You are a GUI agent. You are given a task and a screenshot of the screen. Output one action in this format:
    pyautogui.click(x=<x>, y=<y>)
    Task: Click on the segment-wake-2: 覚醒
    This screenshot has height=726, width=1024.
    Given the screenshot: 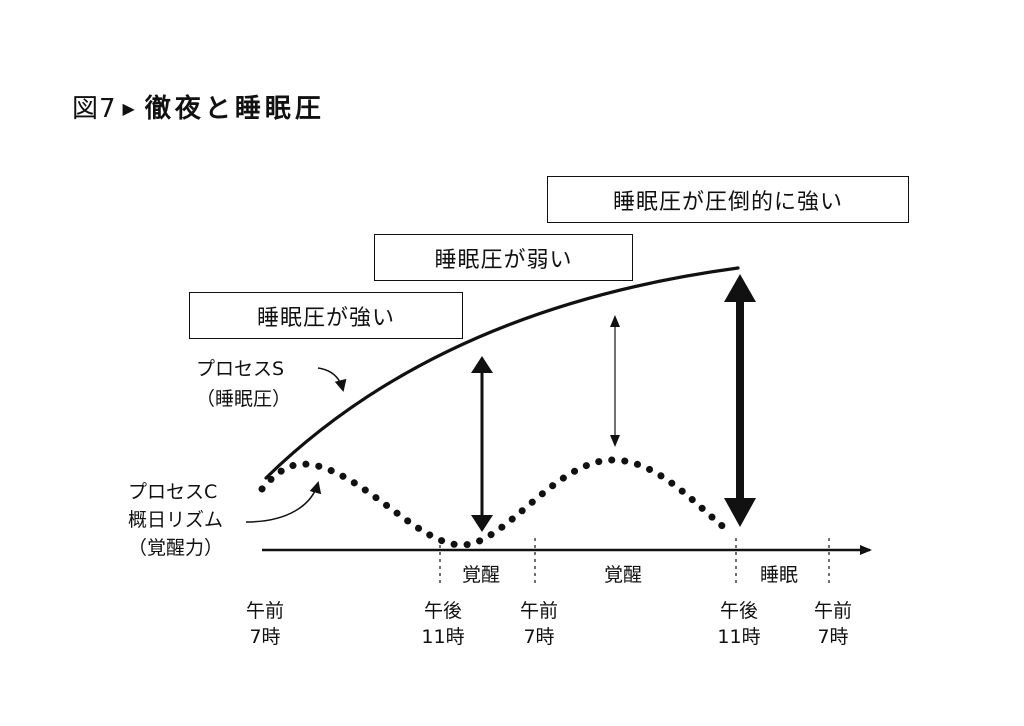 What is the action you would take?
    pyautogui.click(x=623, y=575)
    